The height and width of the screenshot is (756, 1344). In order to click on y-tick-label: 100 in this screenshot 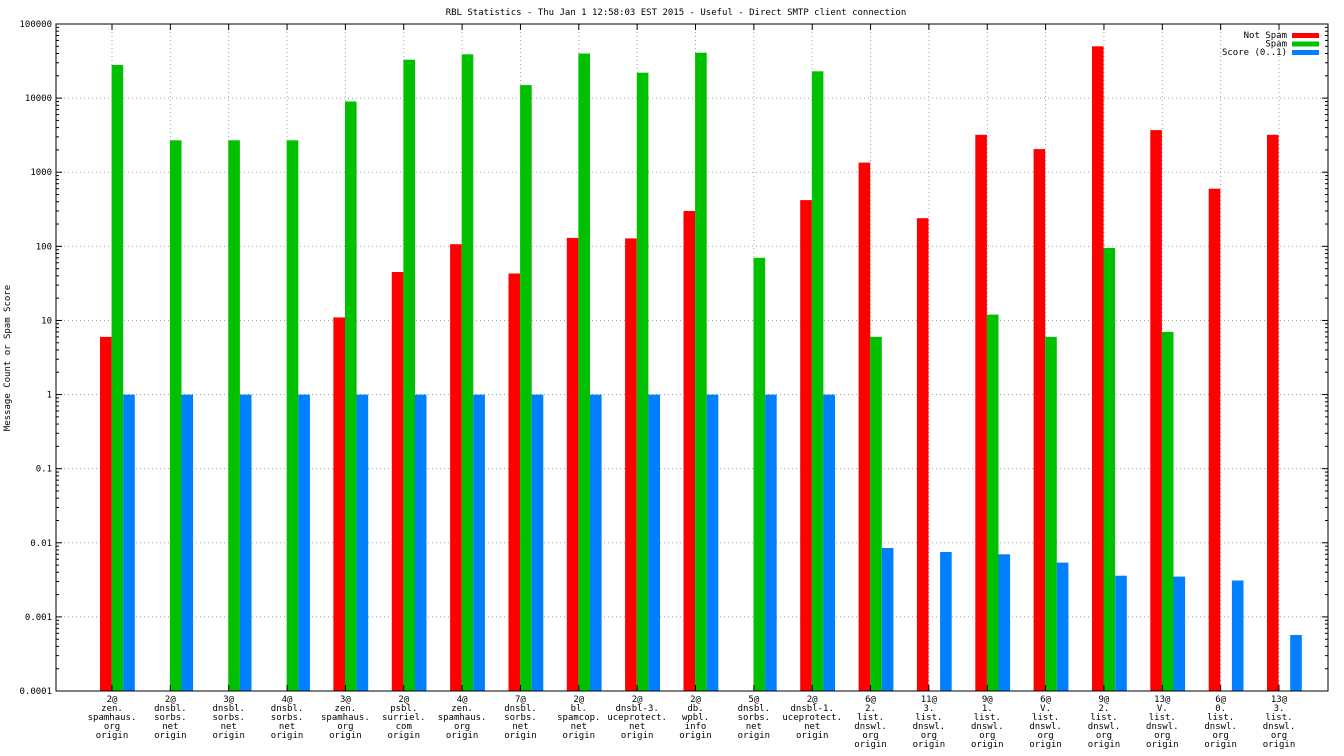, I will do `click(44, 247)`.